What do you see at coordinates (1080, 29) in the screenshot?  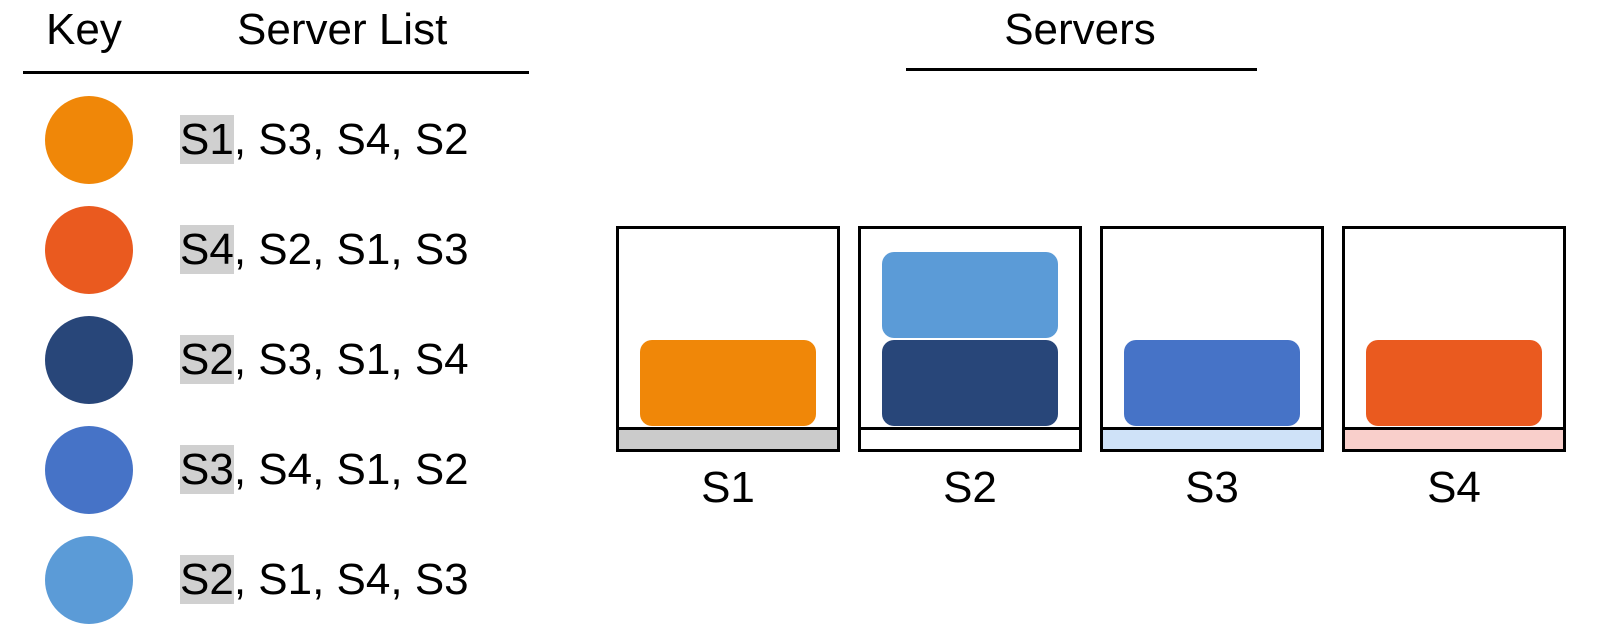 I see `servers-header: Servers` at bounding box center [1080, 29].